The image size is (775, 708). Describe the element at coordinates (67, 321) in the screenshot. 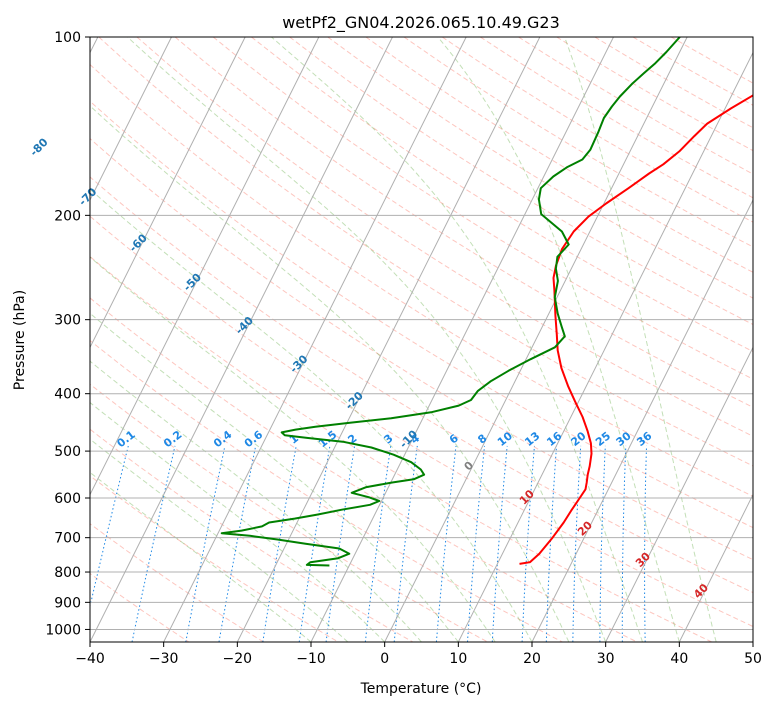

I see `y-tick-label: 300` at that location.